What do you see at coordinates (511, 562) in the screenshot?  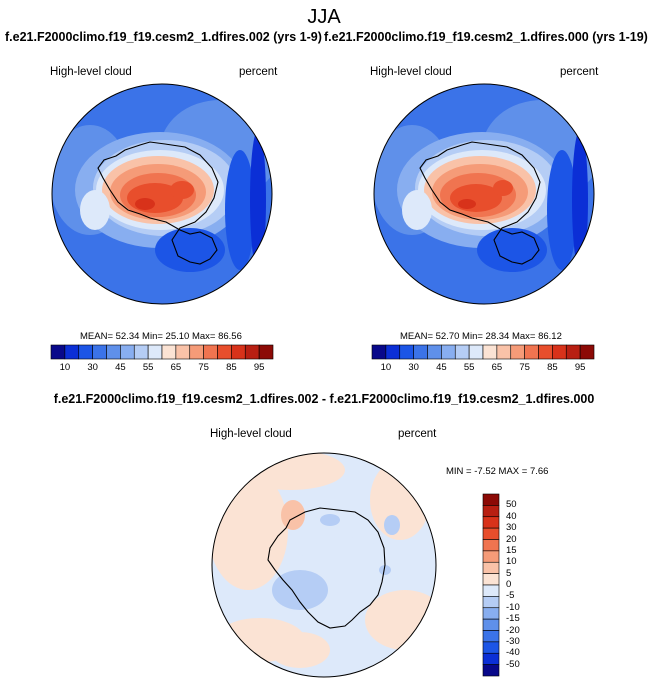 I see `colorbar-diff-tick-label: 10` at bounding box center [511, 562].